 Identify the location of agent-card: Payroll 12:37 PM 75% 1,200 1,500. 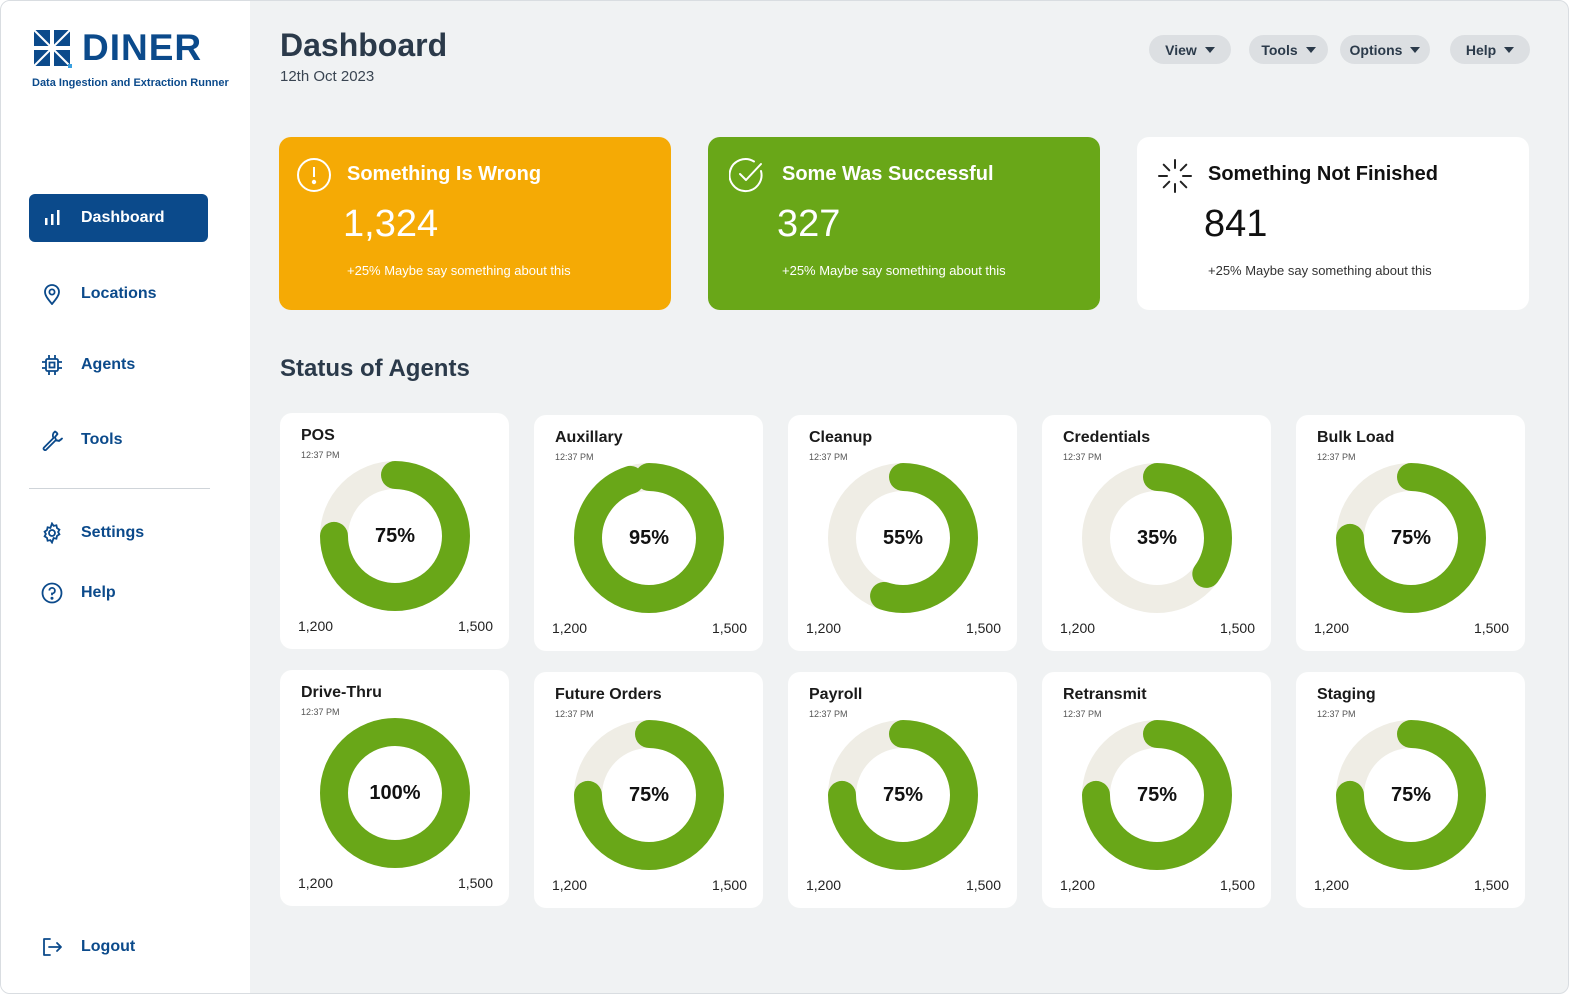
(902, 790).